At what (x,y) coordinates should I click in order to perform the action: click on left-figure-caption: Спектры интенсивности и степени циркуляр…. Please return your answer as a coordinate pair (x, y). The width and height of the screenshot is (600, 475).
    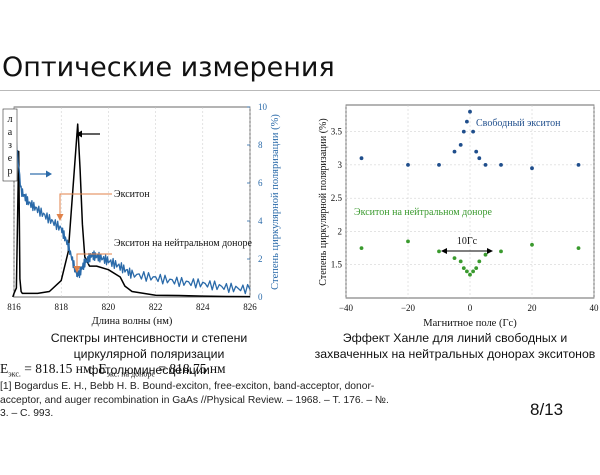
    Looking at the image, I should click on (149, 354).